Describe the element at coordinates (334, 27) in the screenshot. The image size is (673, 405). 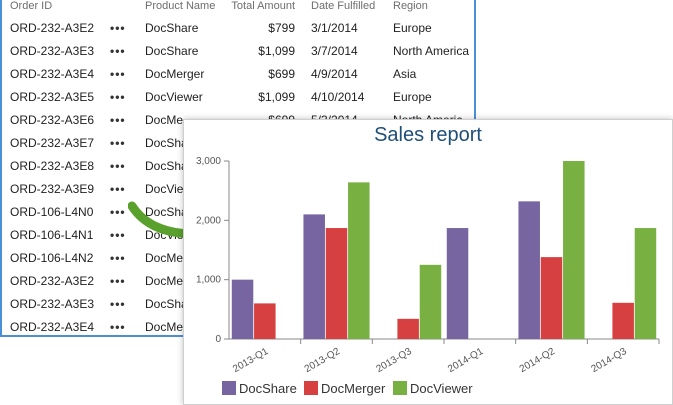
I see `date-fulfilled-cell: 3/1/2014` at that location.